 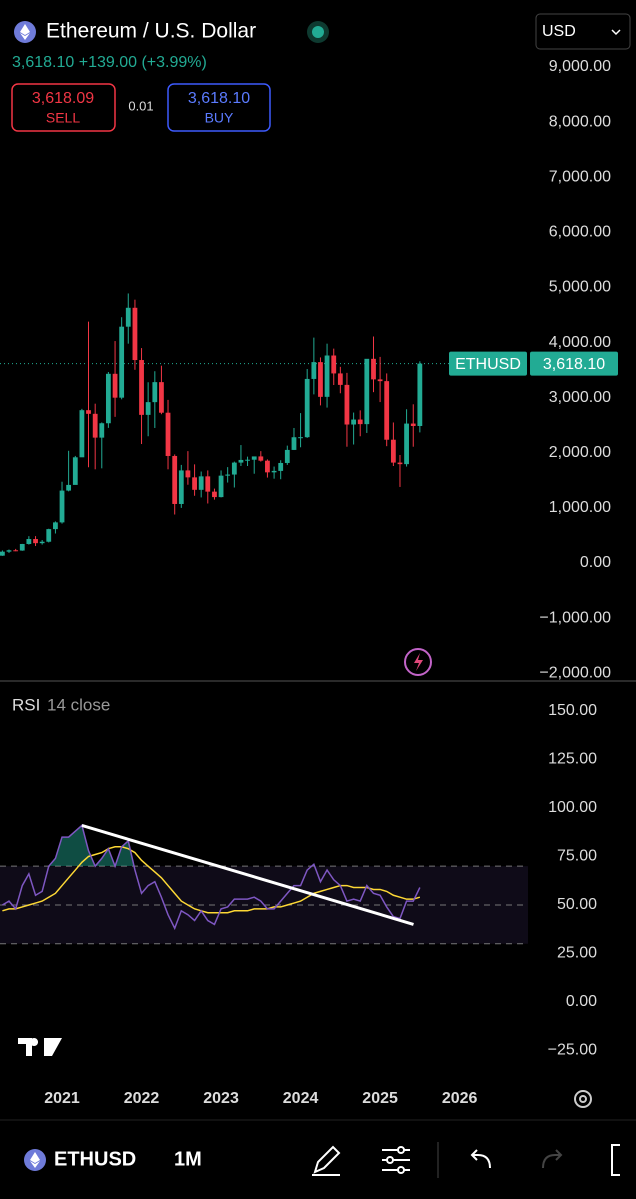 I want to click on tv-logo, so click(x=40, y=1047).